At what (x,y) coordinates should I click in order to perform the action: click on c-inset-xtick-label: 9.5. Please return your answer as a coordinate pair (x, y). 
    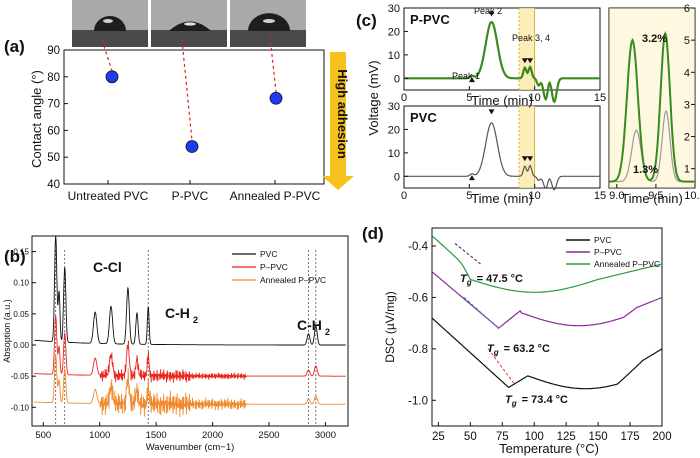
    Looking at the image, I should click on (655, 196).